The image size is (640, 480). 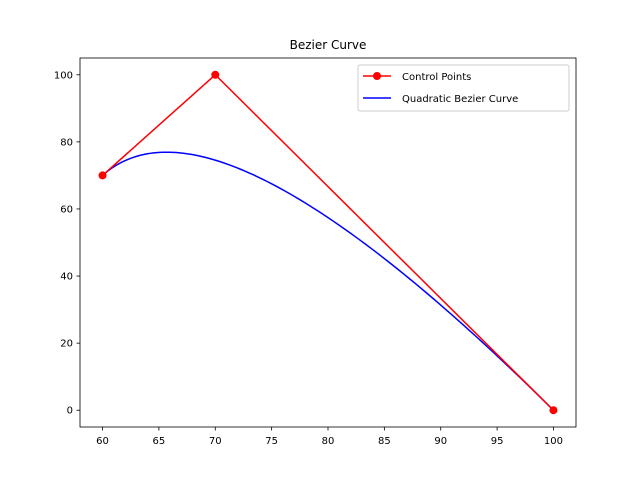 I want to click on x-tick-label: 90, so click(x=440, y=441).